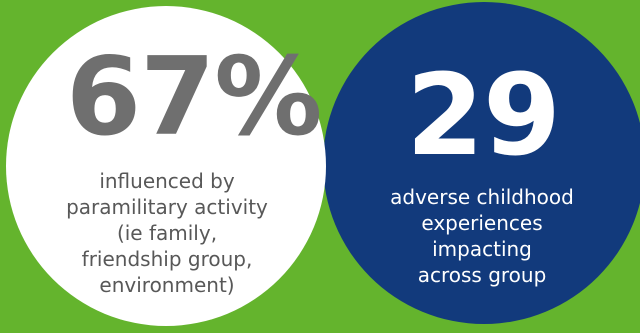 The height and width of the screenshot is (333, 640). What do you see at coordinates (167, 181) in the screenshot?
I see `caption-line: influenced by` at bounding box center [167, 181].